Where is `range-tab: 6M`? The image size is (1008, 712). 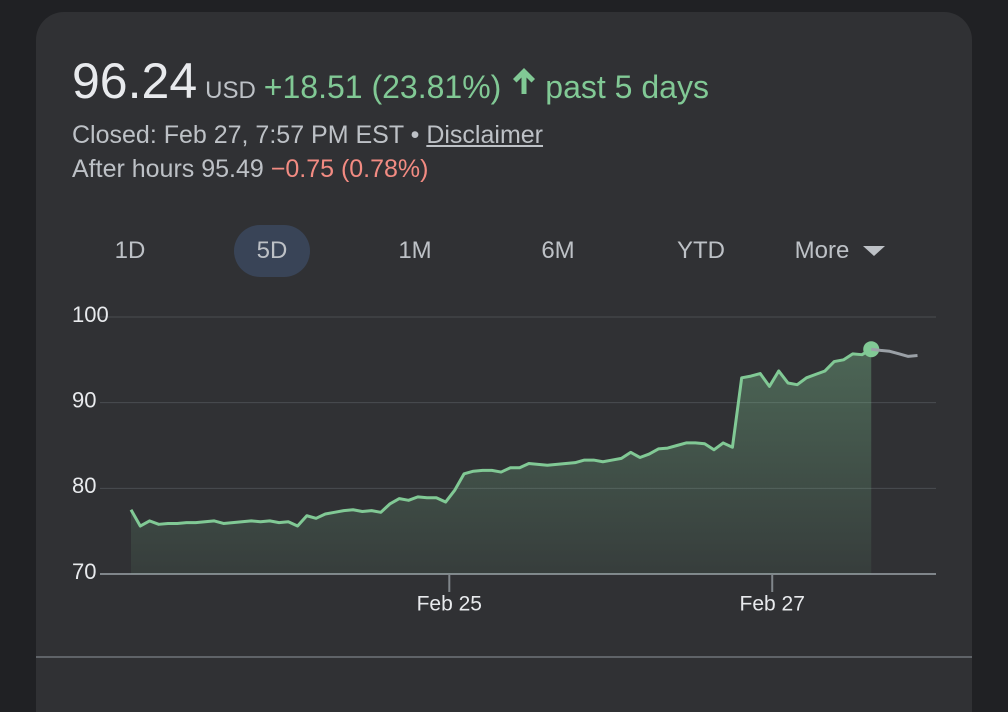
range-tab: 6M is located at coordinates (558, 251).